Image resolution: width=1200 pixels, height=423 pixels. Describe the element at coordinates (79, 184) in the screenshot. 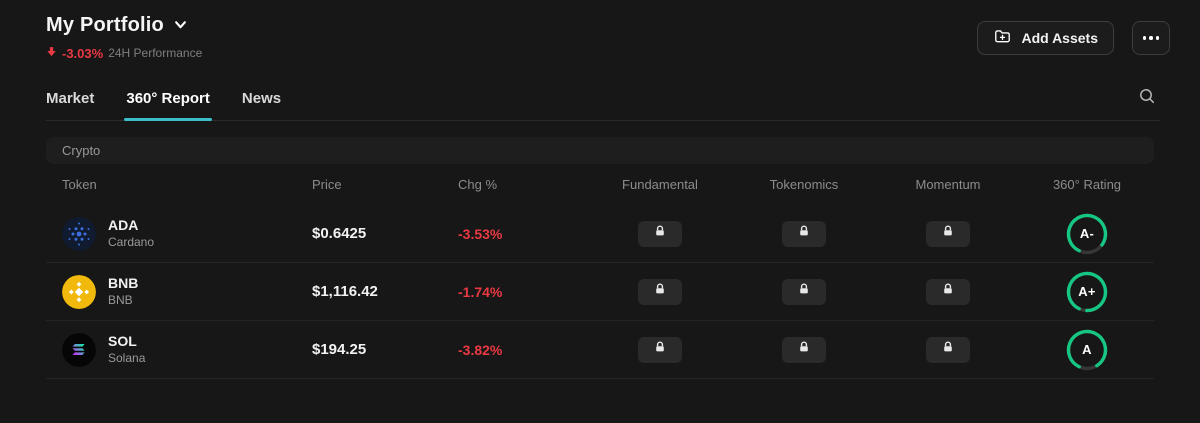

I see `column-header-token: Token` at that location.